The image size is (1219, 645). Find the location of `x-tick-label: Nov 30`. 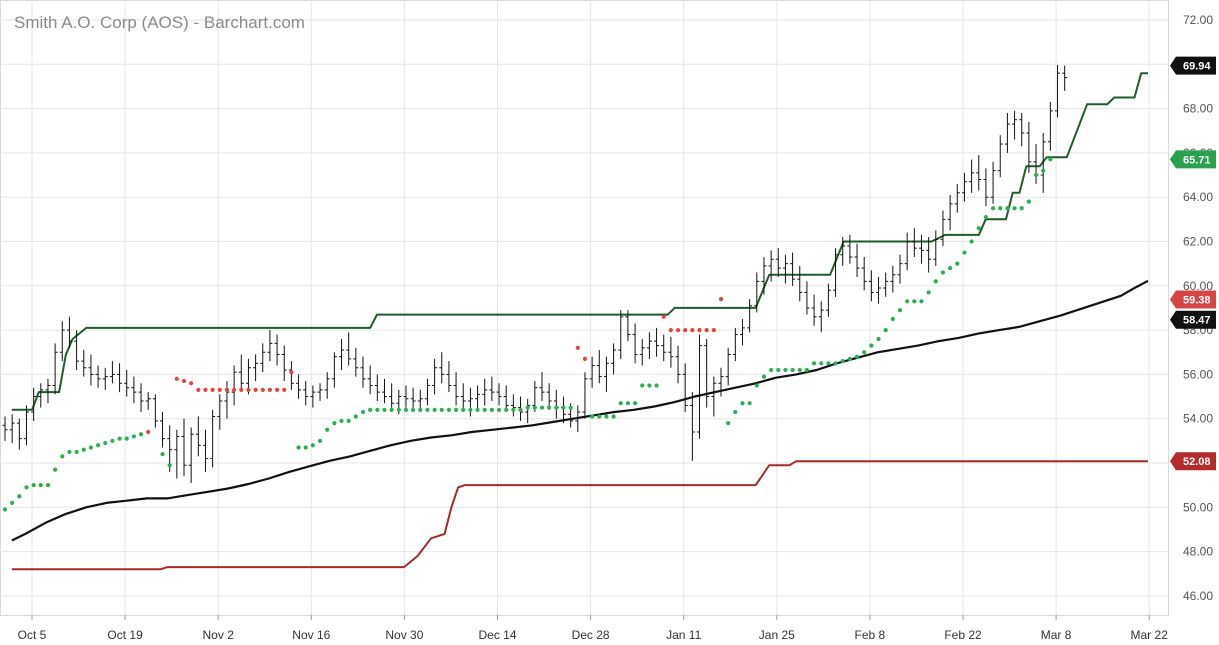

x-tick-label: Nov 30 is located at coordinates (404, 635).